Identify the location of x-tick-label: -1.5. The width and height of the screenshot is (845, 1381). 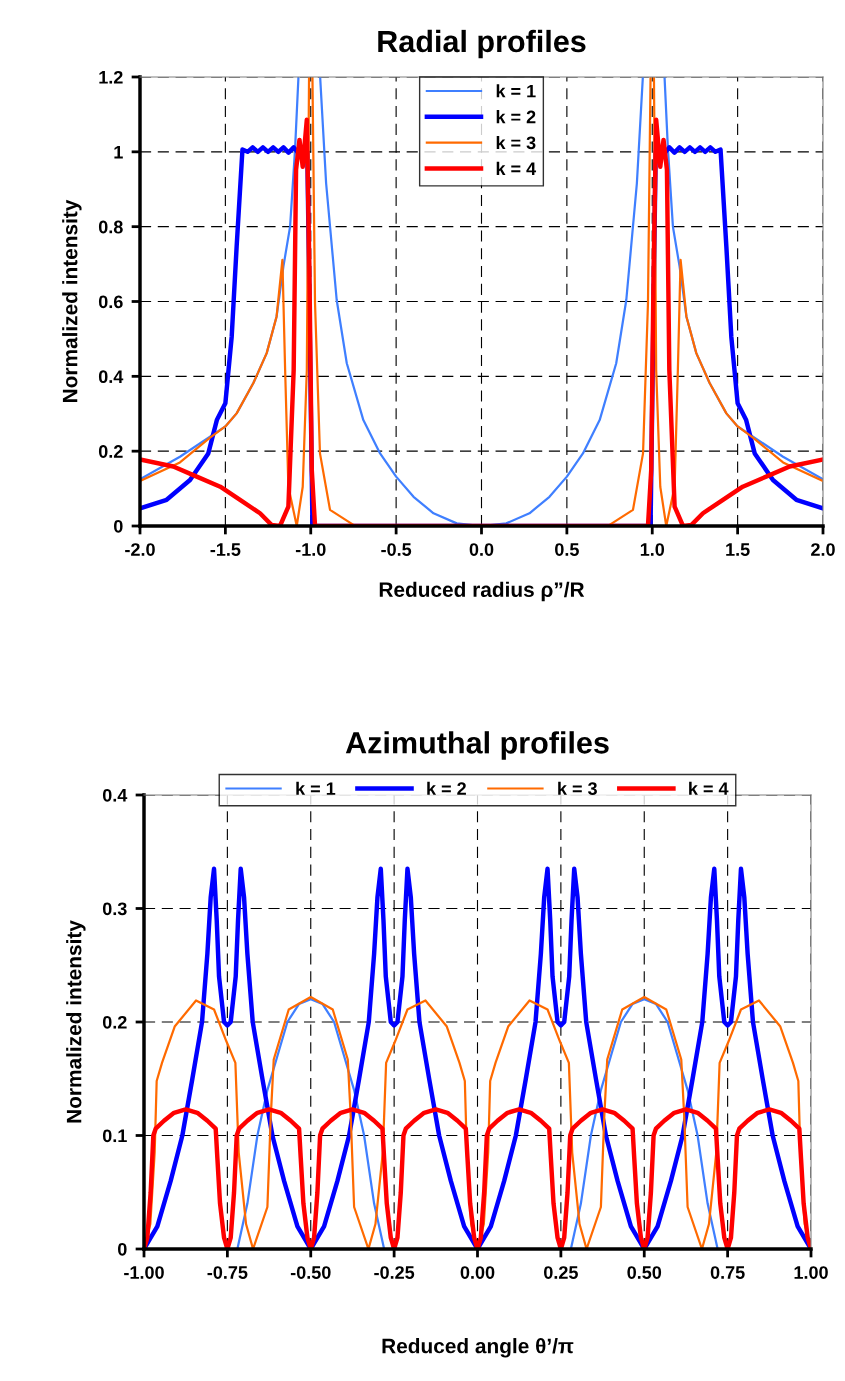
(225, 549).